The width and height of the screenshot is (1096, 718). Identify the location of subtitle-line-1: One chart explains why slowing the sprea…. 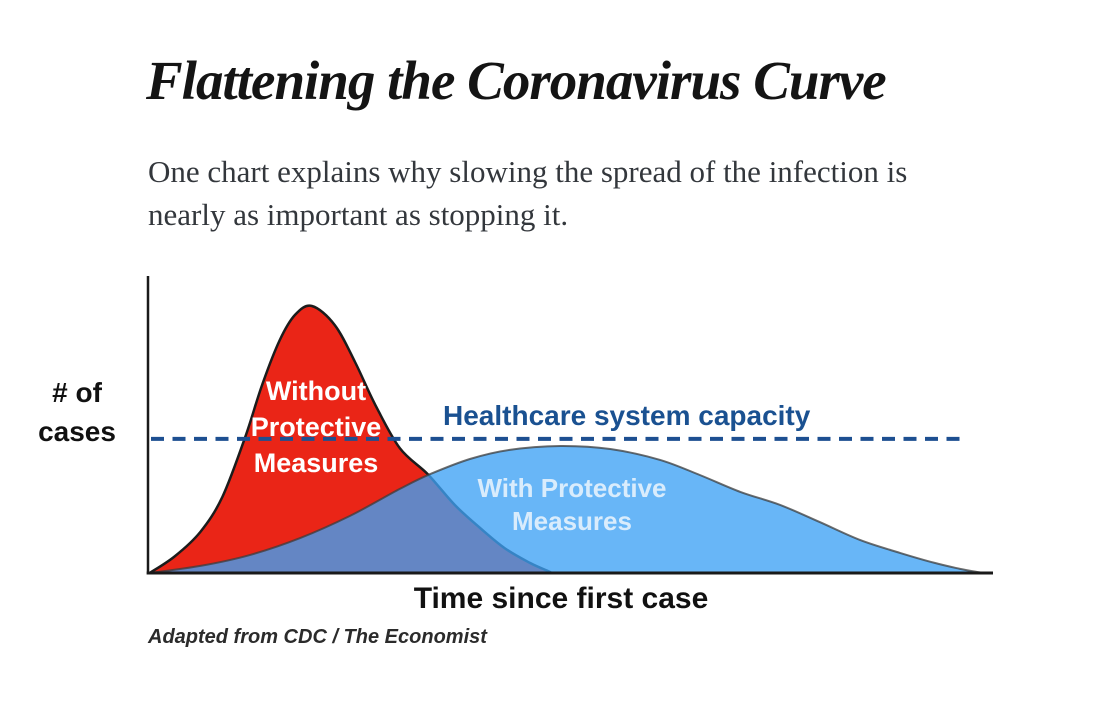
(528, 171).